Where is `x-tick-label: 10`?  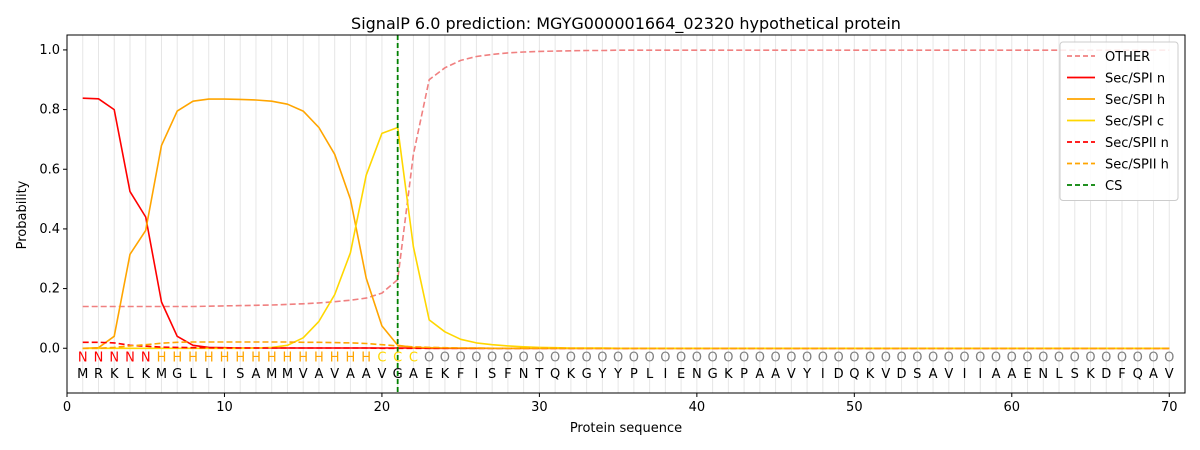
x-tick-label: 10 is located at coordinates (224, 407).